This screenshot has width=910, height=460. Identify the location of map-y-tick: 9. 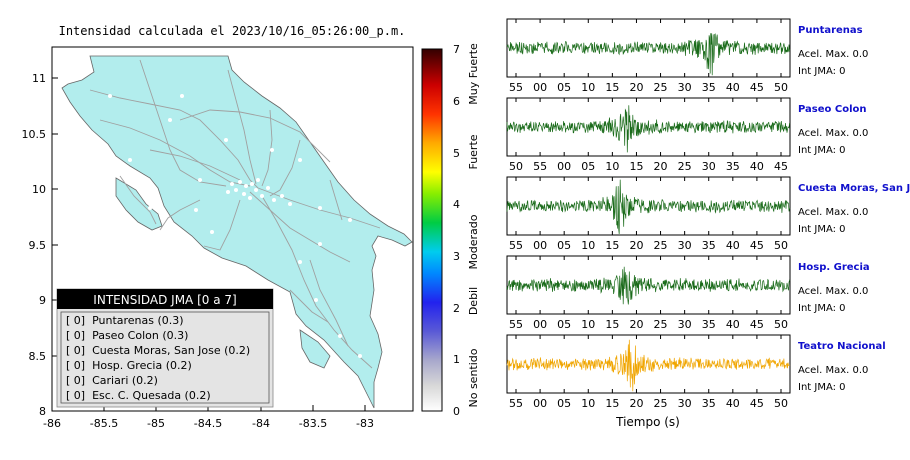
(42, 300).